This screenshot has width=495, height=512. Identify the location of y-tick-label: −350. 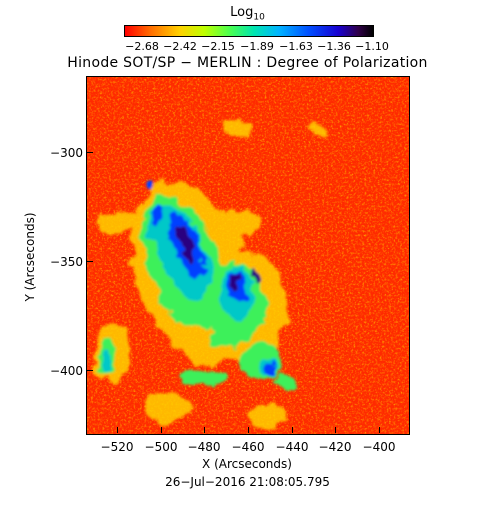
(66, 262).